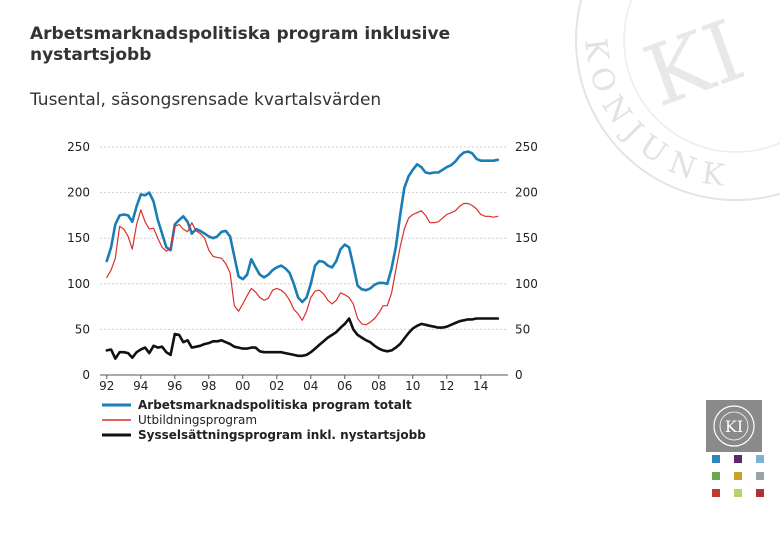 Image resolution: width=780 pixels, height=540 pixels. I want to click on y-tick-label-right: 100, so click(526, 284).